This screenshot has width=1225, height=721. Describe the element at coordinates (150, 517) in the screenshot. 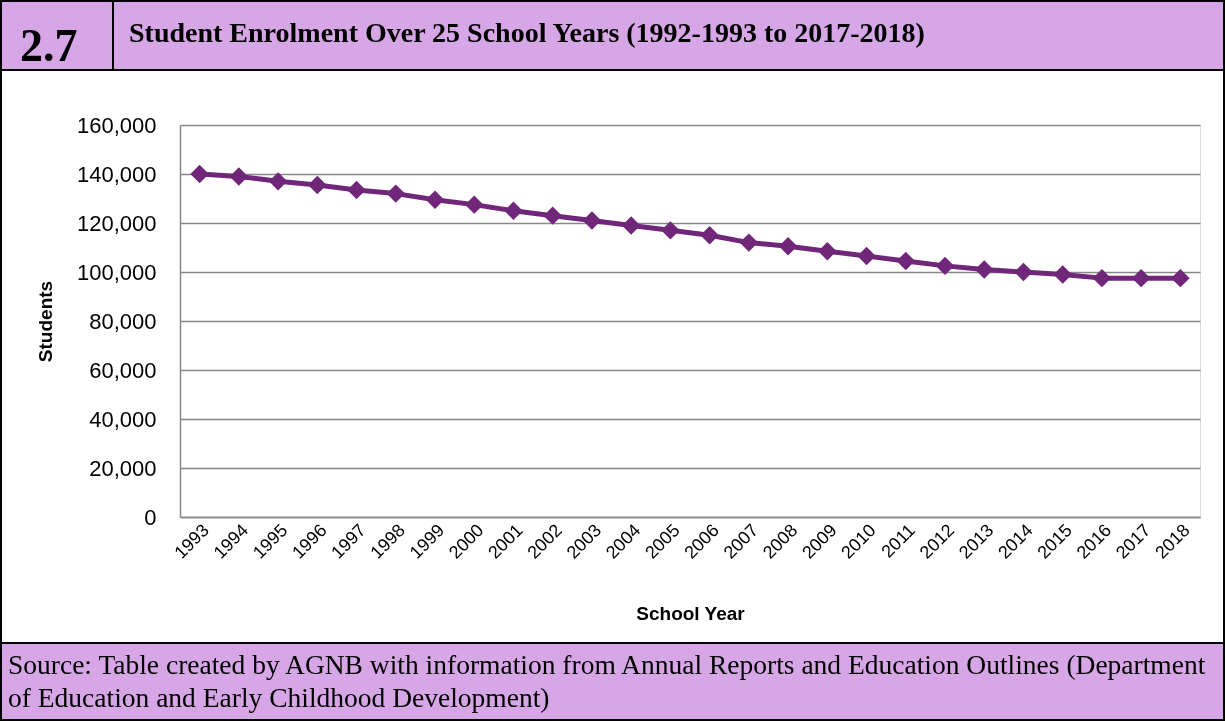

I see `y-tick-label: 0` at that location.